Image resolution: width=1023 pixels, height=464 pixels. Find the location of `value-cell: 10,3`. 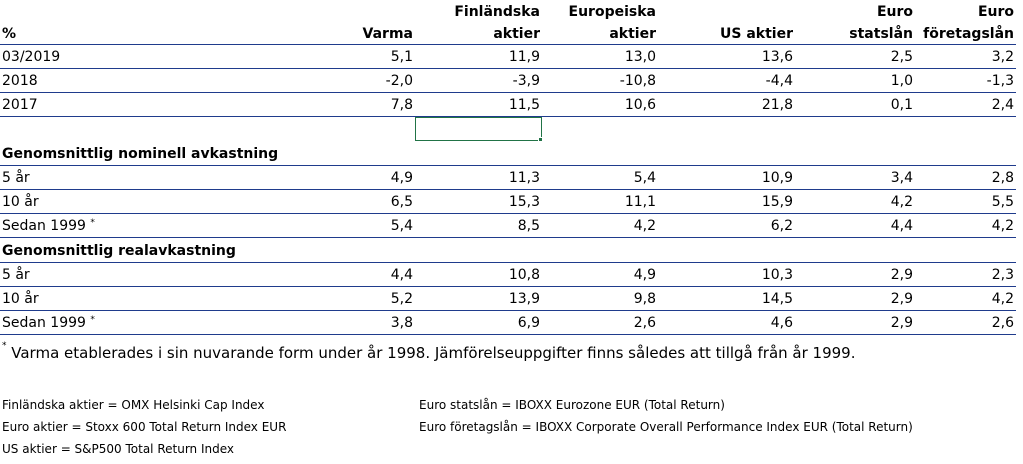

value-cell: 10,3 is located at coordinates (726, 274).